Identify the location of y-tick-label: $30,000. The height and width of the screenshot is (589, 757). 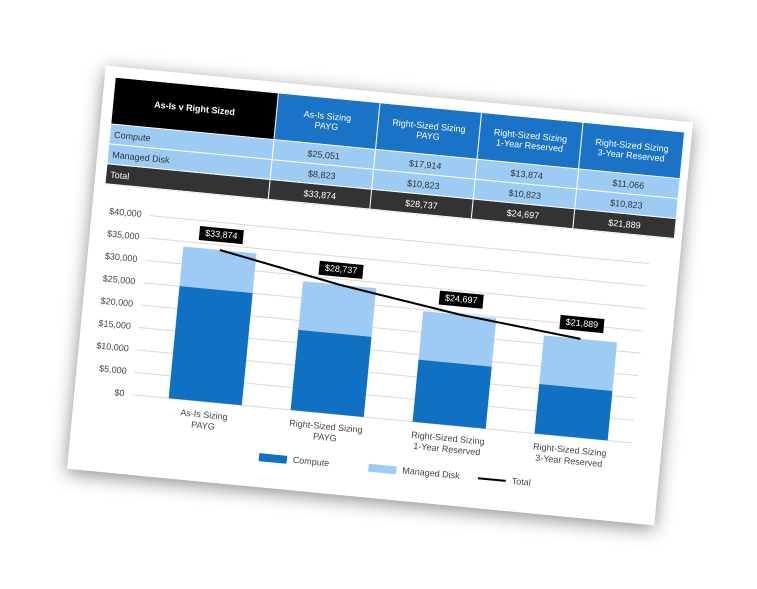
(121, 257).